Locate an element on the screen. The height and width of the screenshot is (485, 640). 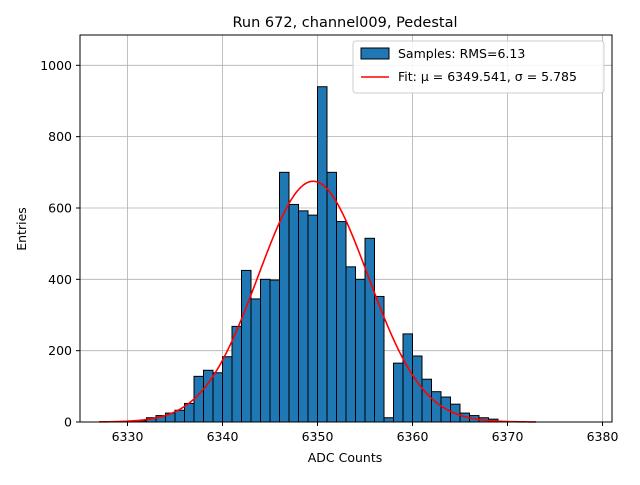
y-tick-label: 0 is located at coordinates (68, 422).